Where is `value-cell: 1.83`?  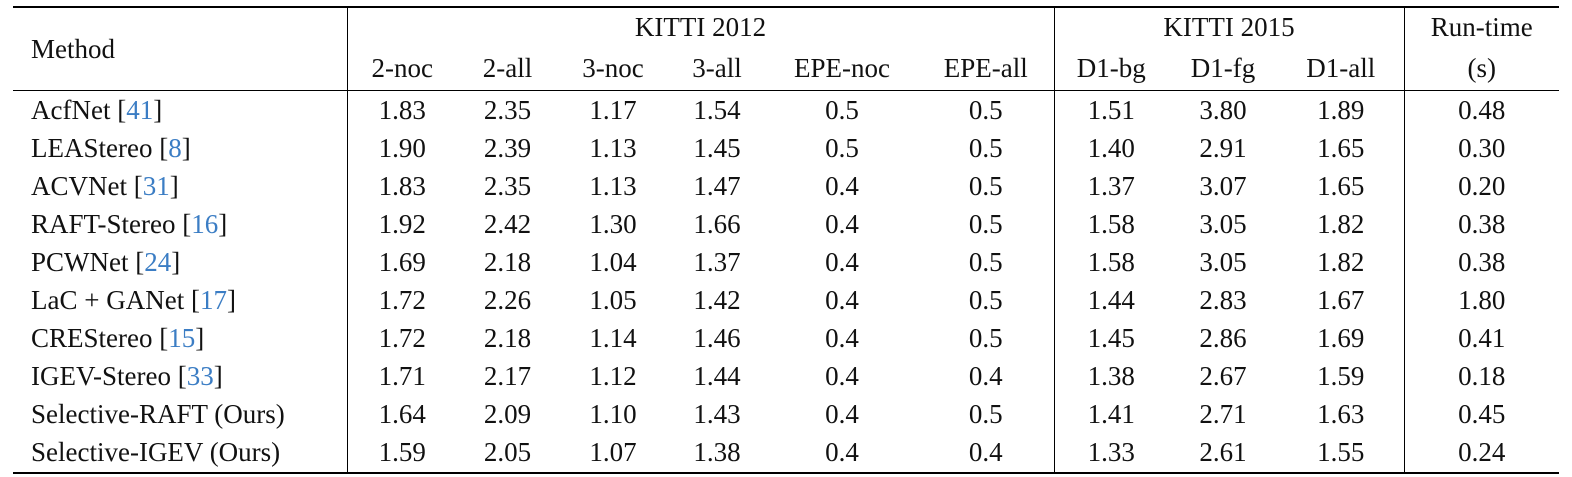
value-cell: 1.83 is located at coordinates (401, 186).